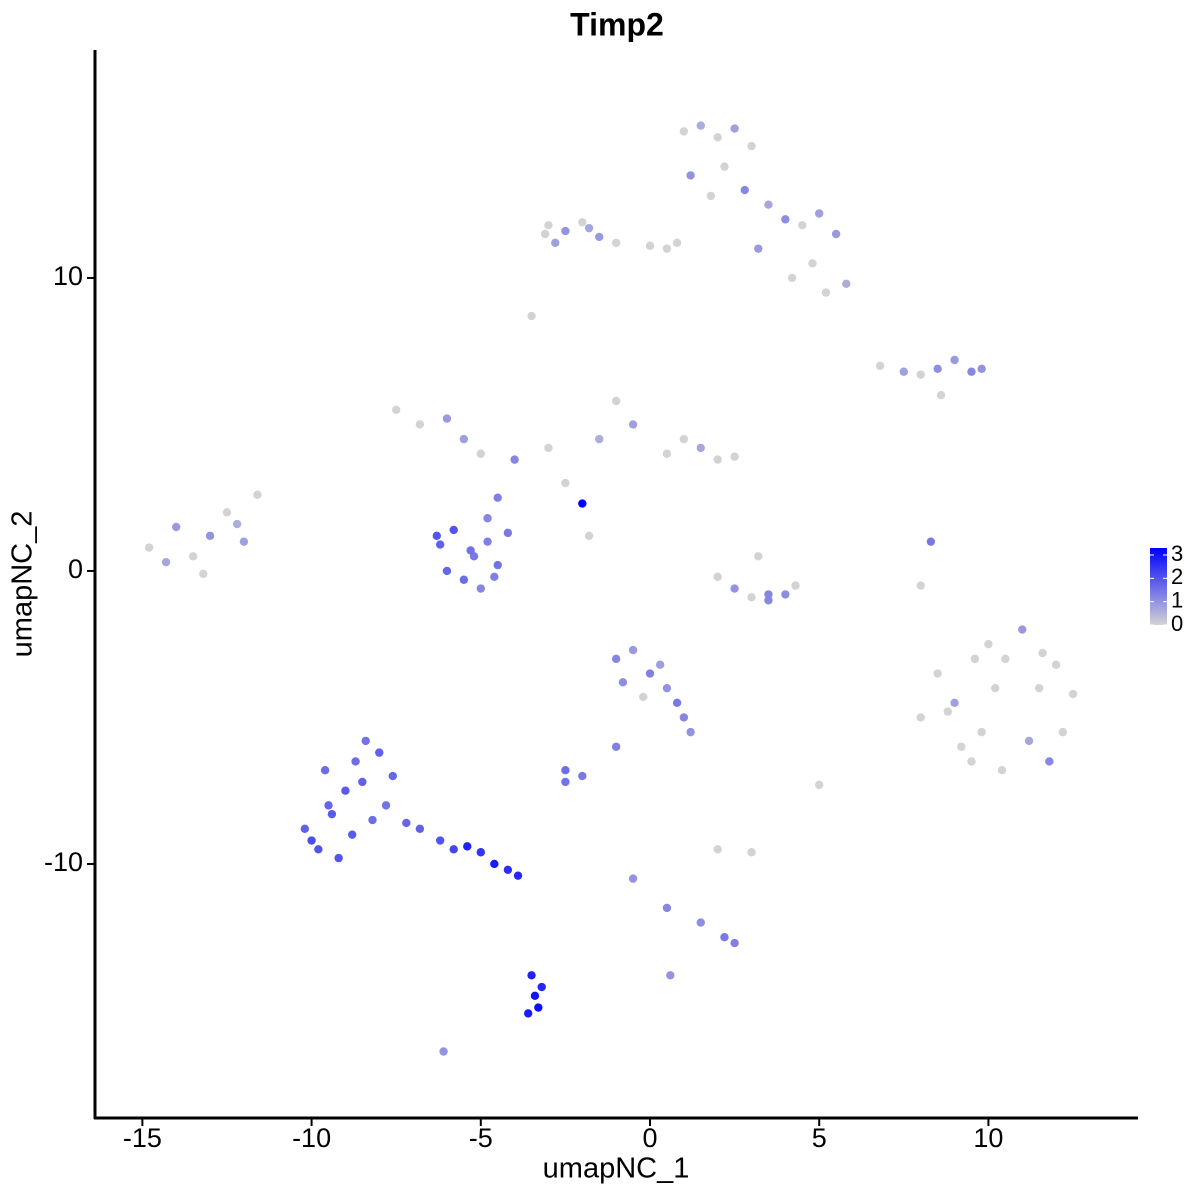  I want to click on x-tick-label: 0, so click(649, 1138).